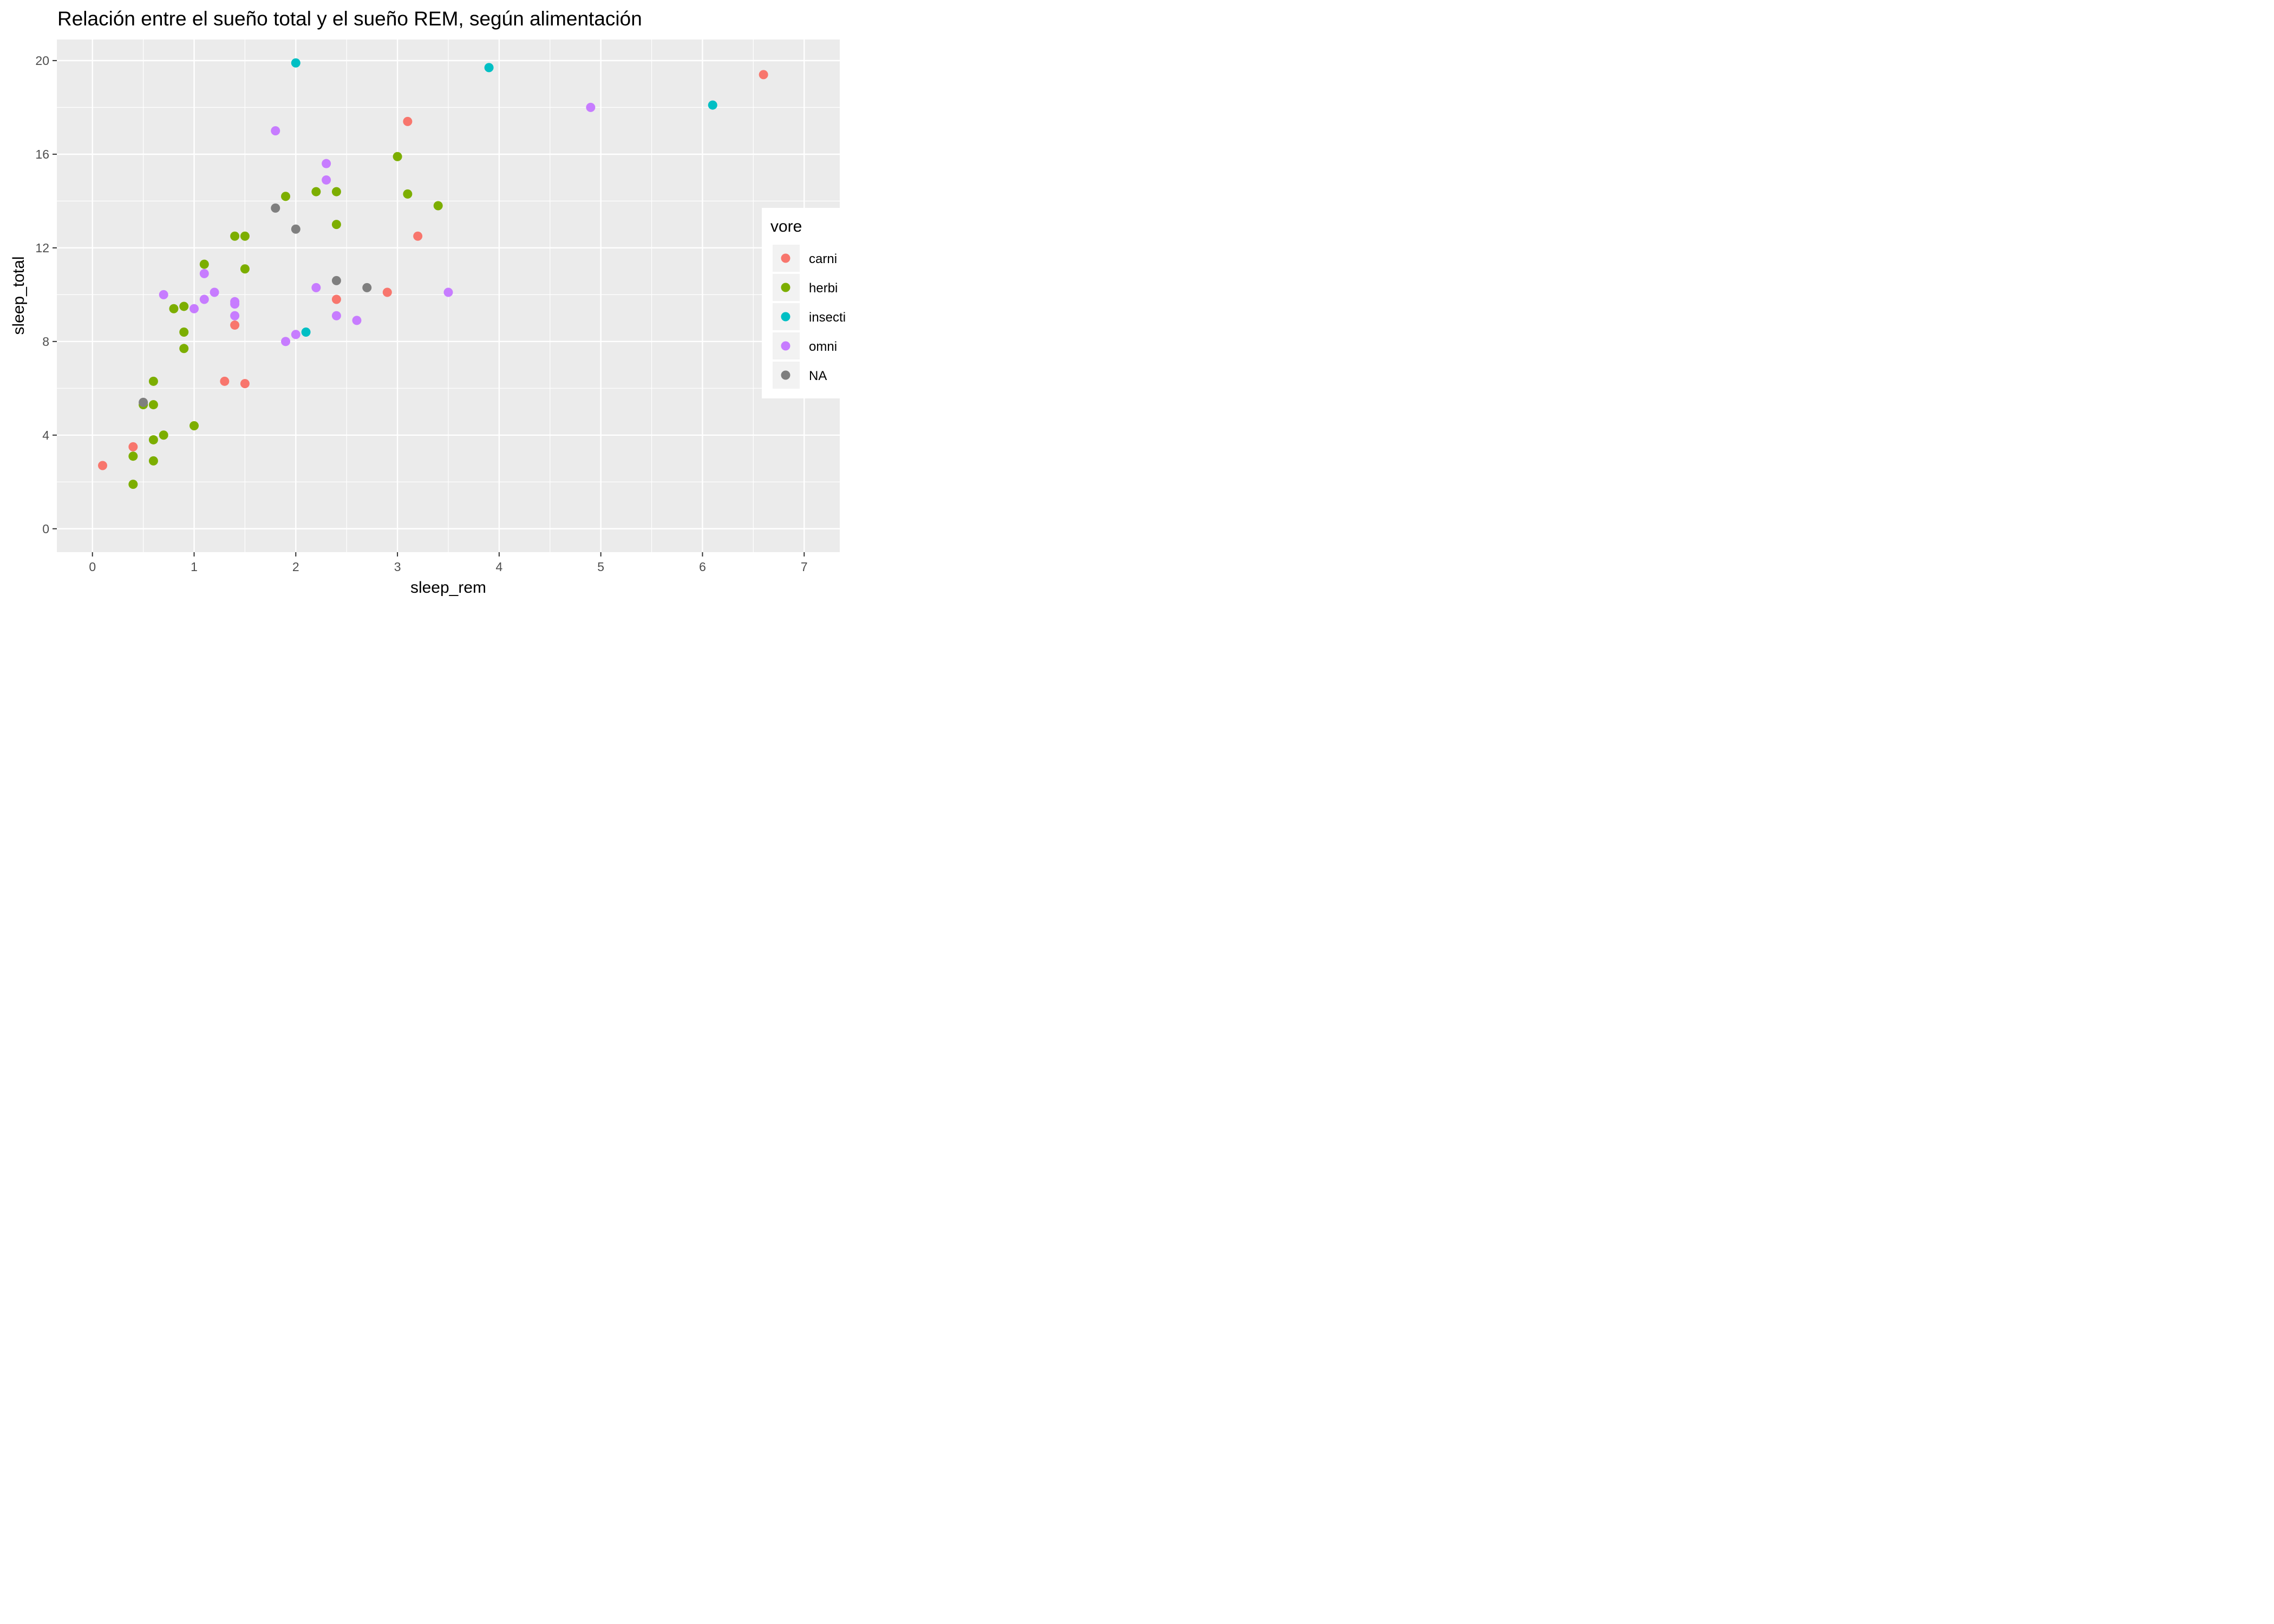 Image resolution: width=2274 pixels, height=1624 pixels. Describe the element at coordinates (46, 529) in the screenshot. I see `y-tick-label: 0` at that location.